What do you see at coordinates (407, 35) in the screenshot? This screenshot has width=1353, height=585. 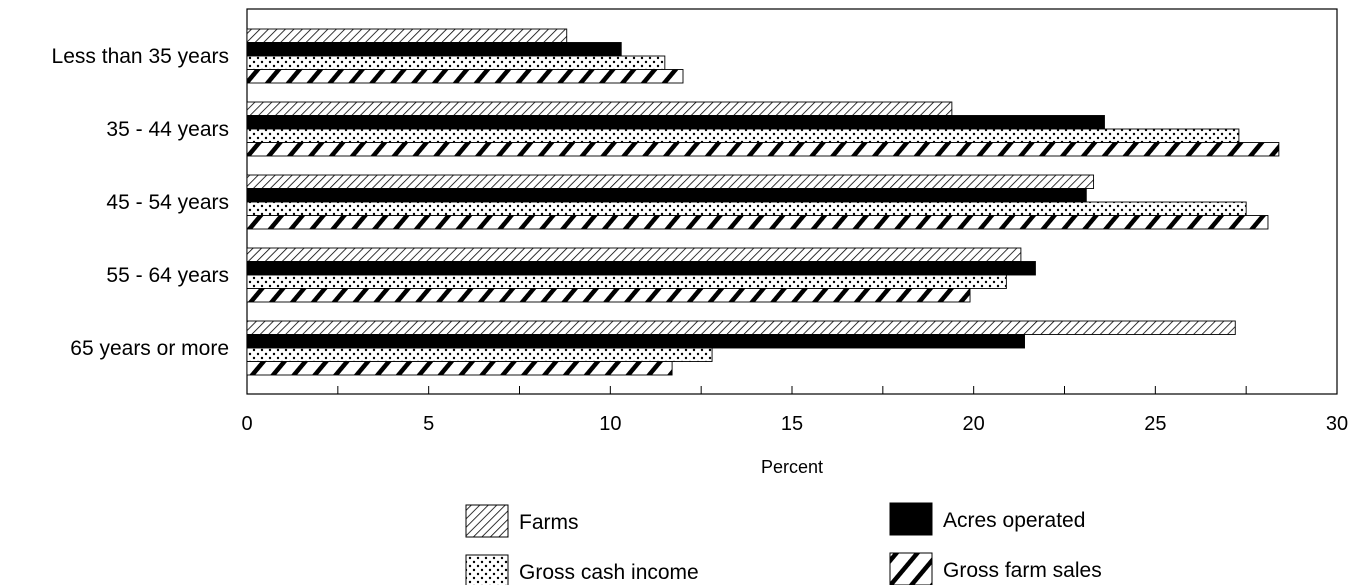 I see `bar-farms-less-than-35-years` at bounding box center [407, 35].